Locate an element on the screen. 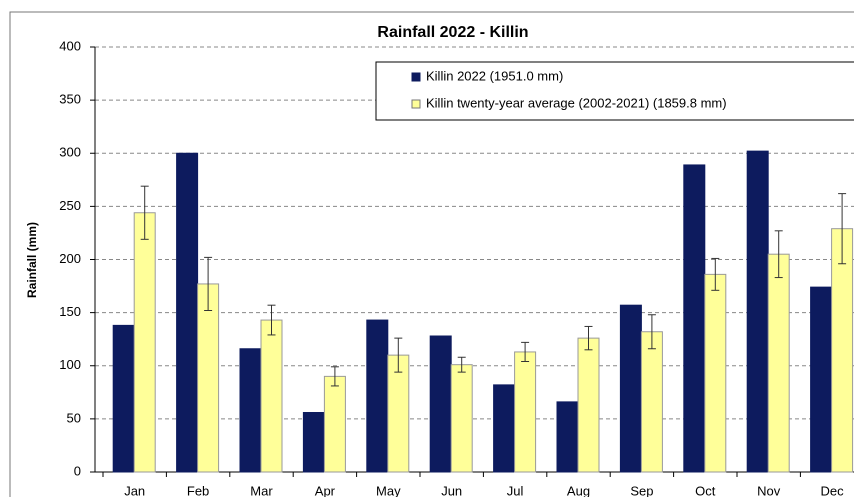 The height and width of the screenshot is (497, 854). x-tick-label: May is located at coordinates (388, 490).